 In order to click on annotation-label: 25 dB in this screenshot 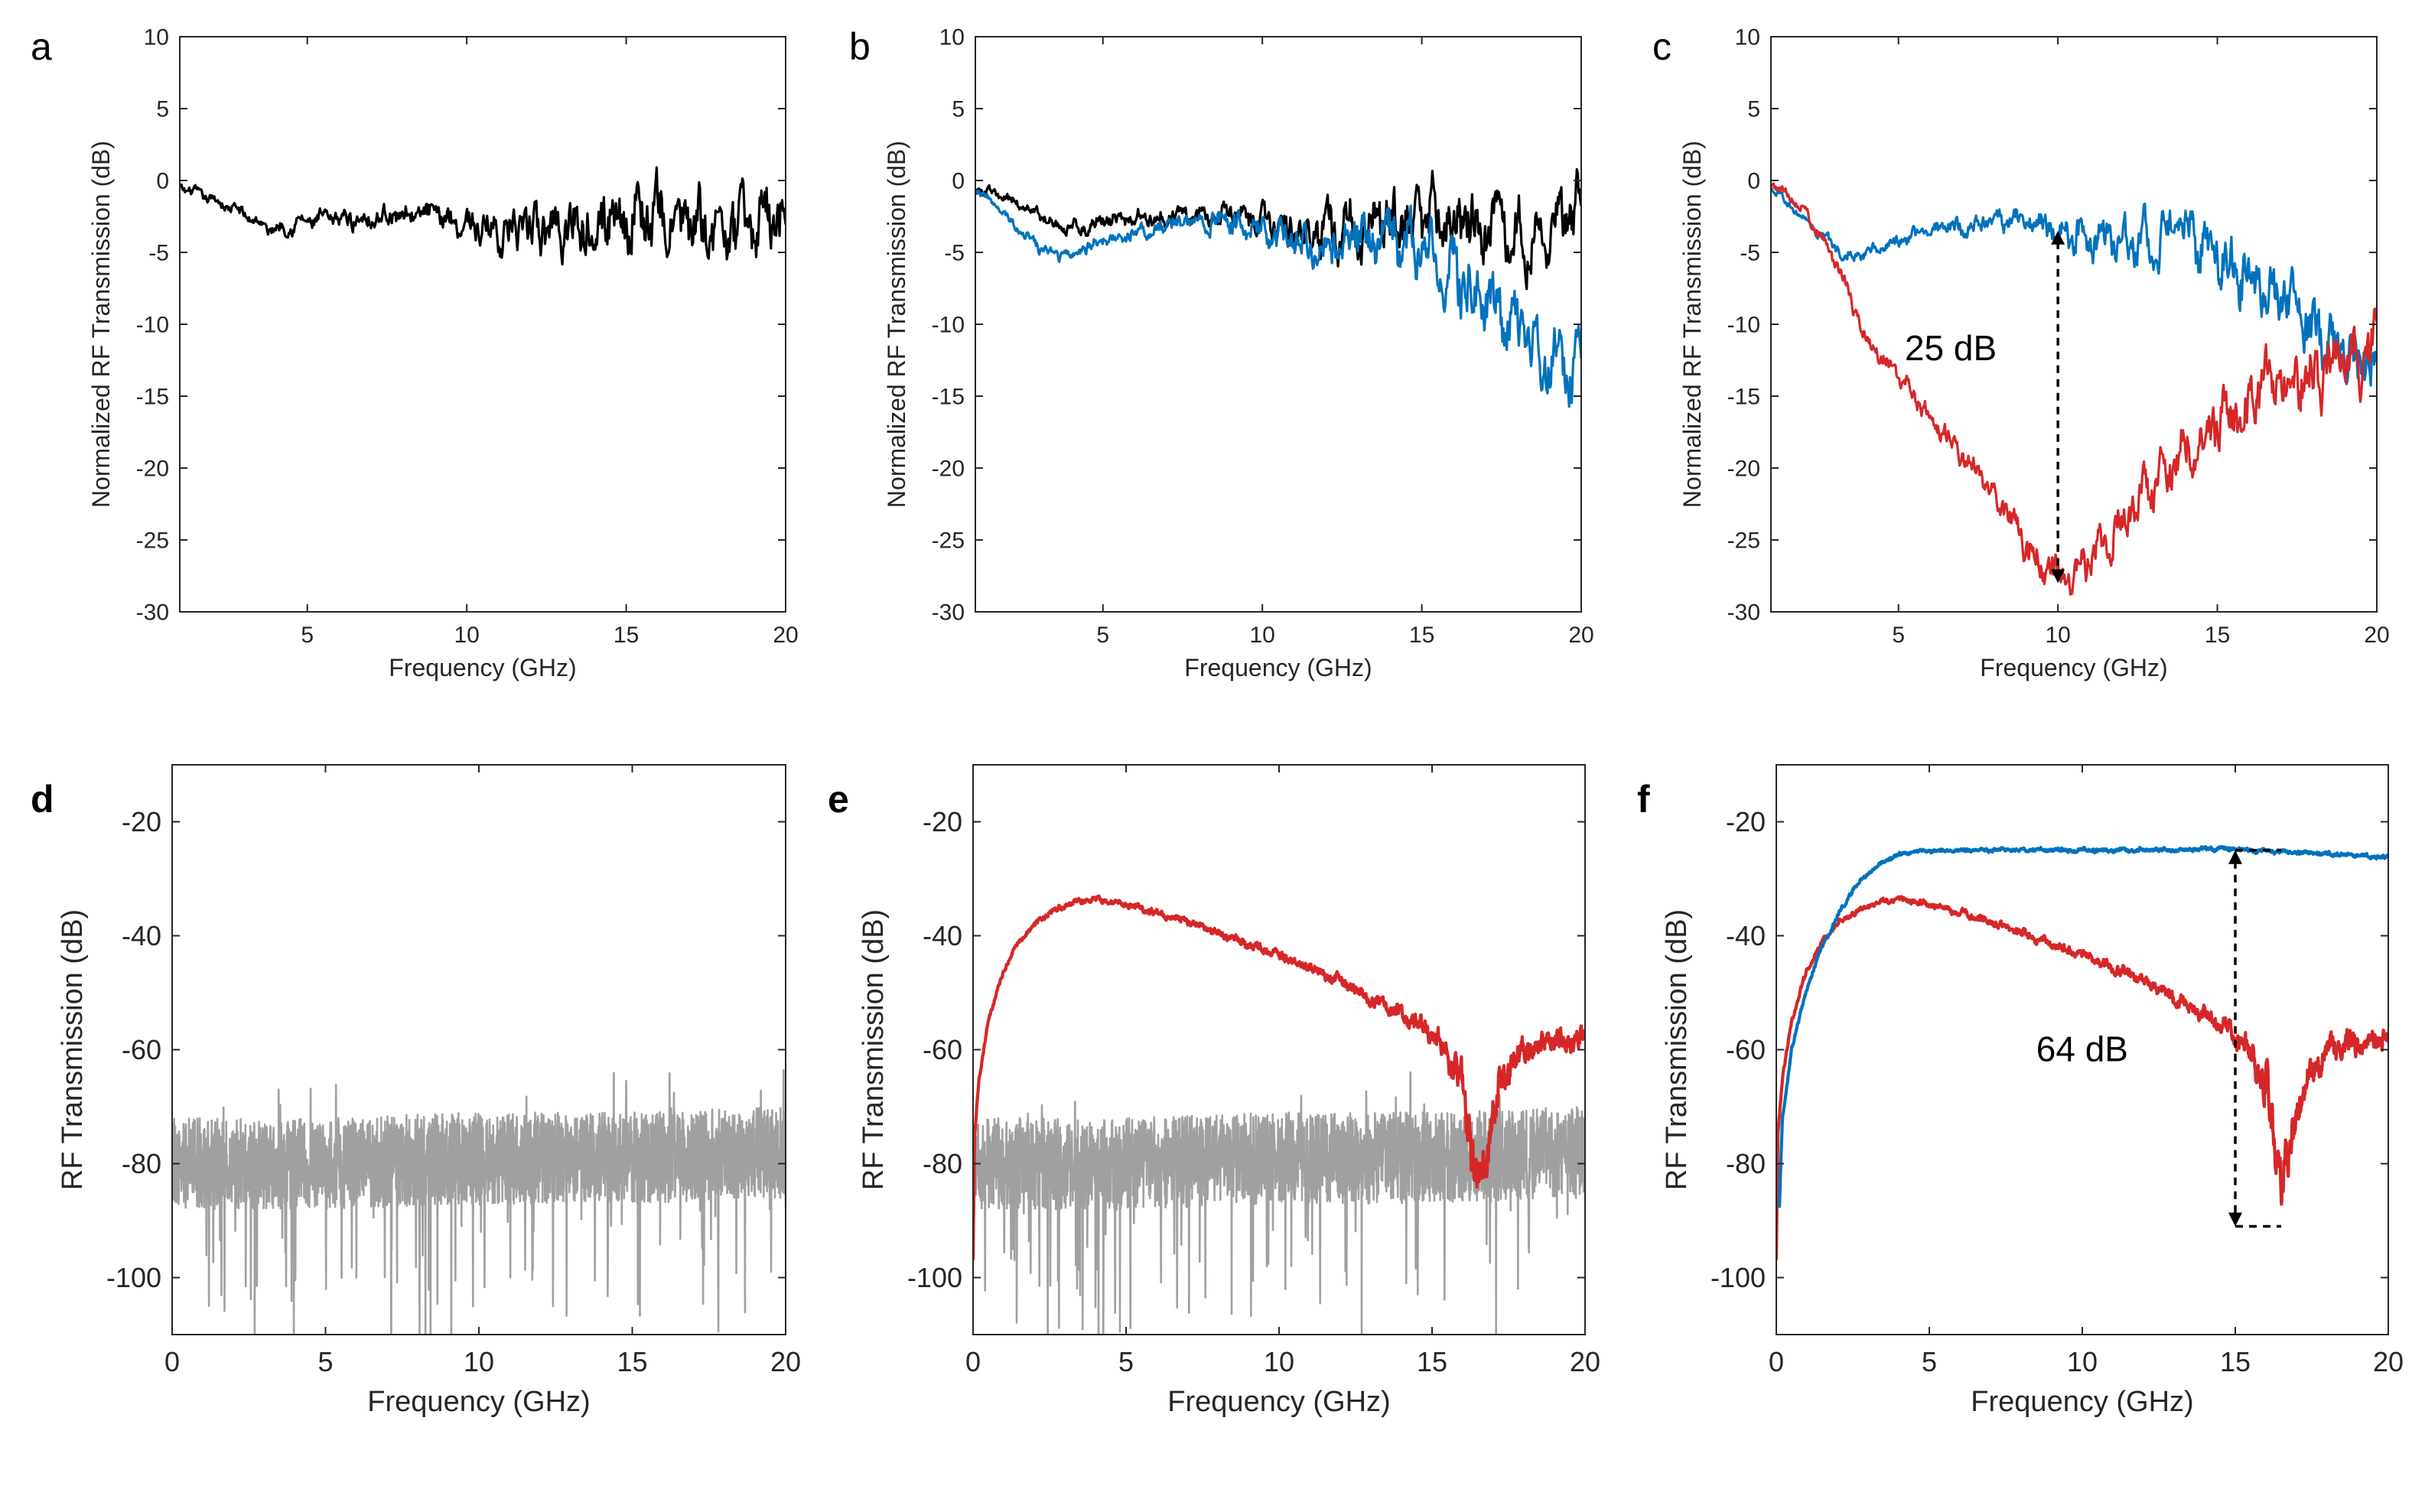, I will do `click(1951, 348)`.